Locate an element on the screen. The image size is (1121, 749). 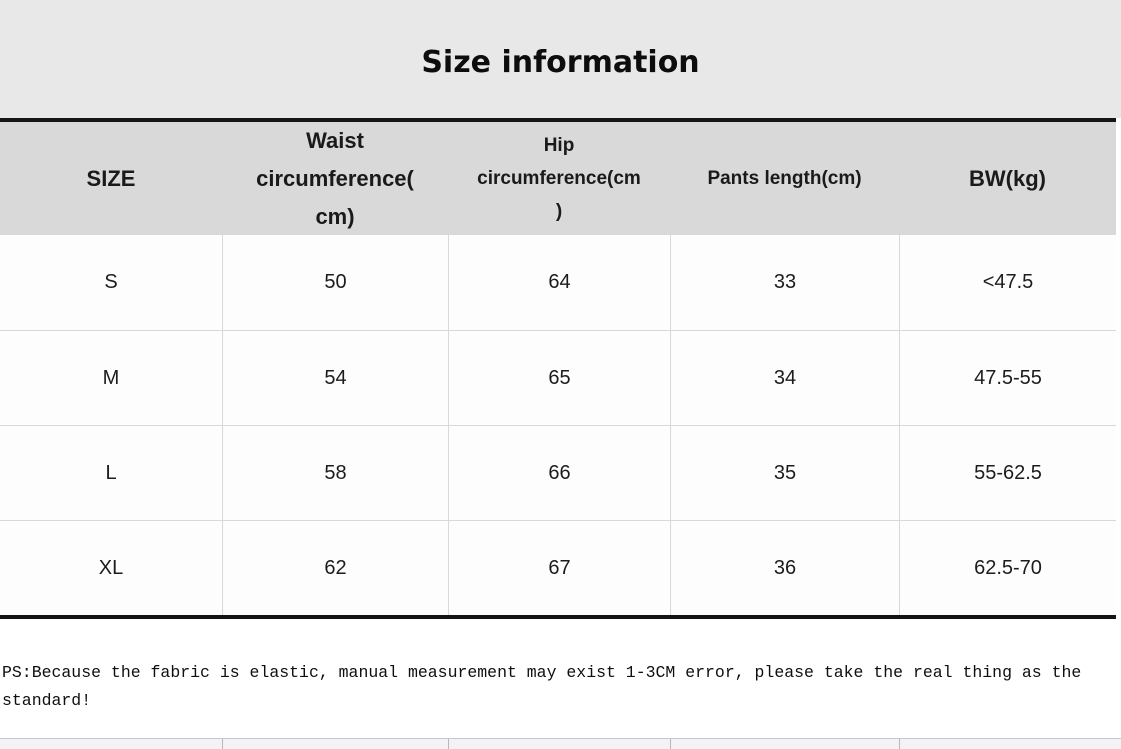
header-cell-bw: BW(kg) is located at coordinates (1007, 178).